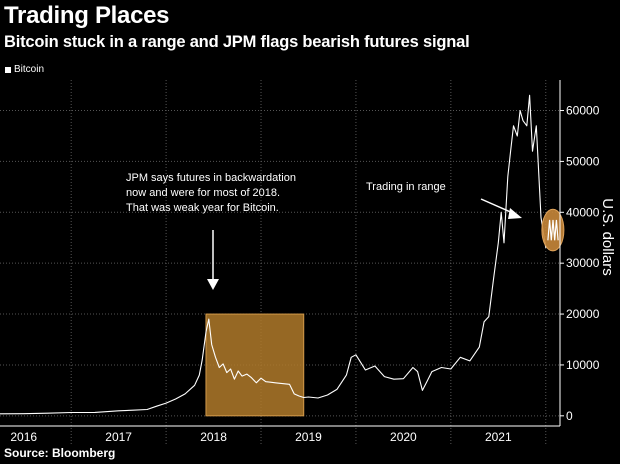 The image size is (620, 464). Describe the element at coordinates (607, 237) in the screenshot. I see `y-axis-title: U.S. dollars` at that location.